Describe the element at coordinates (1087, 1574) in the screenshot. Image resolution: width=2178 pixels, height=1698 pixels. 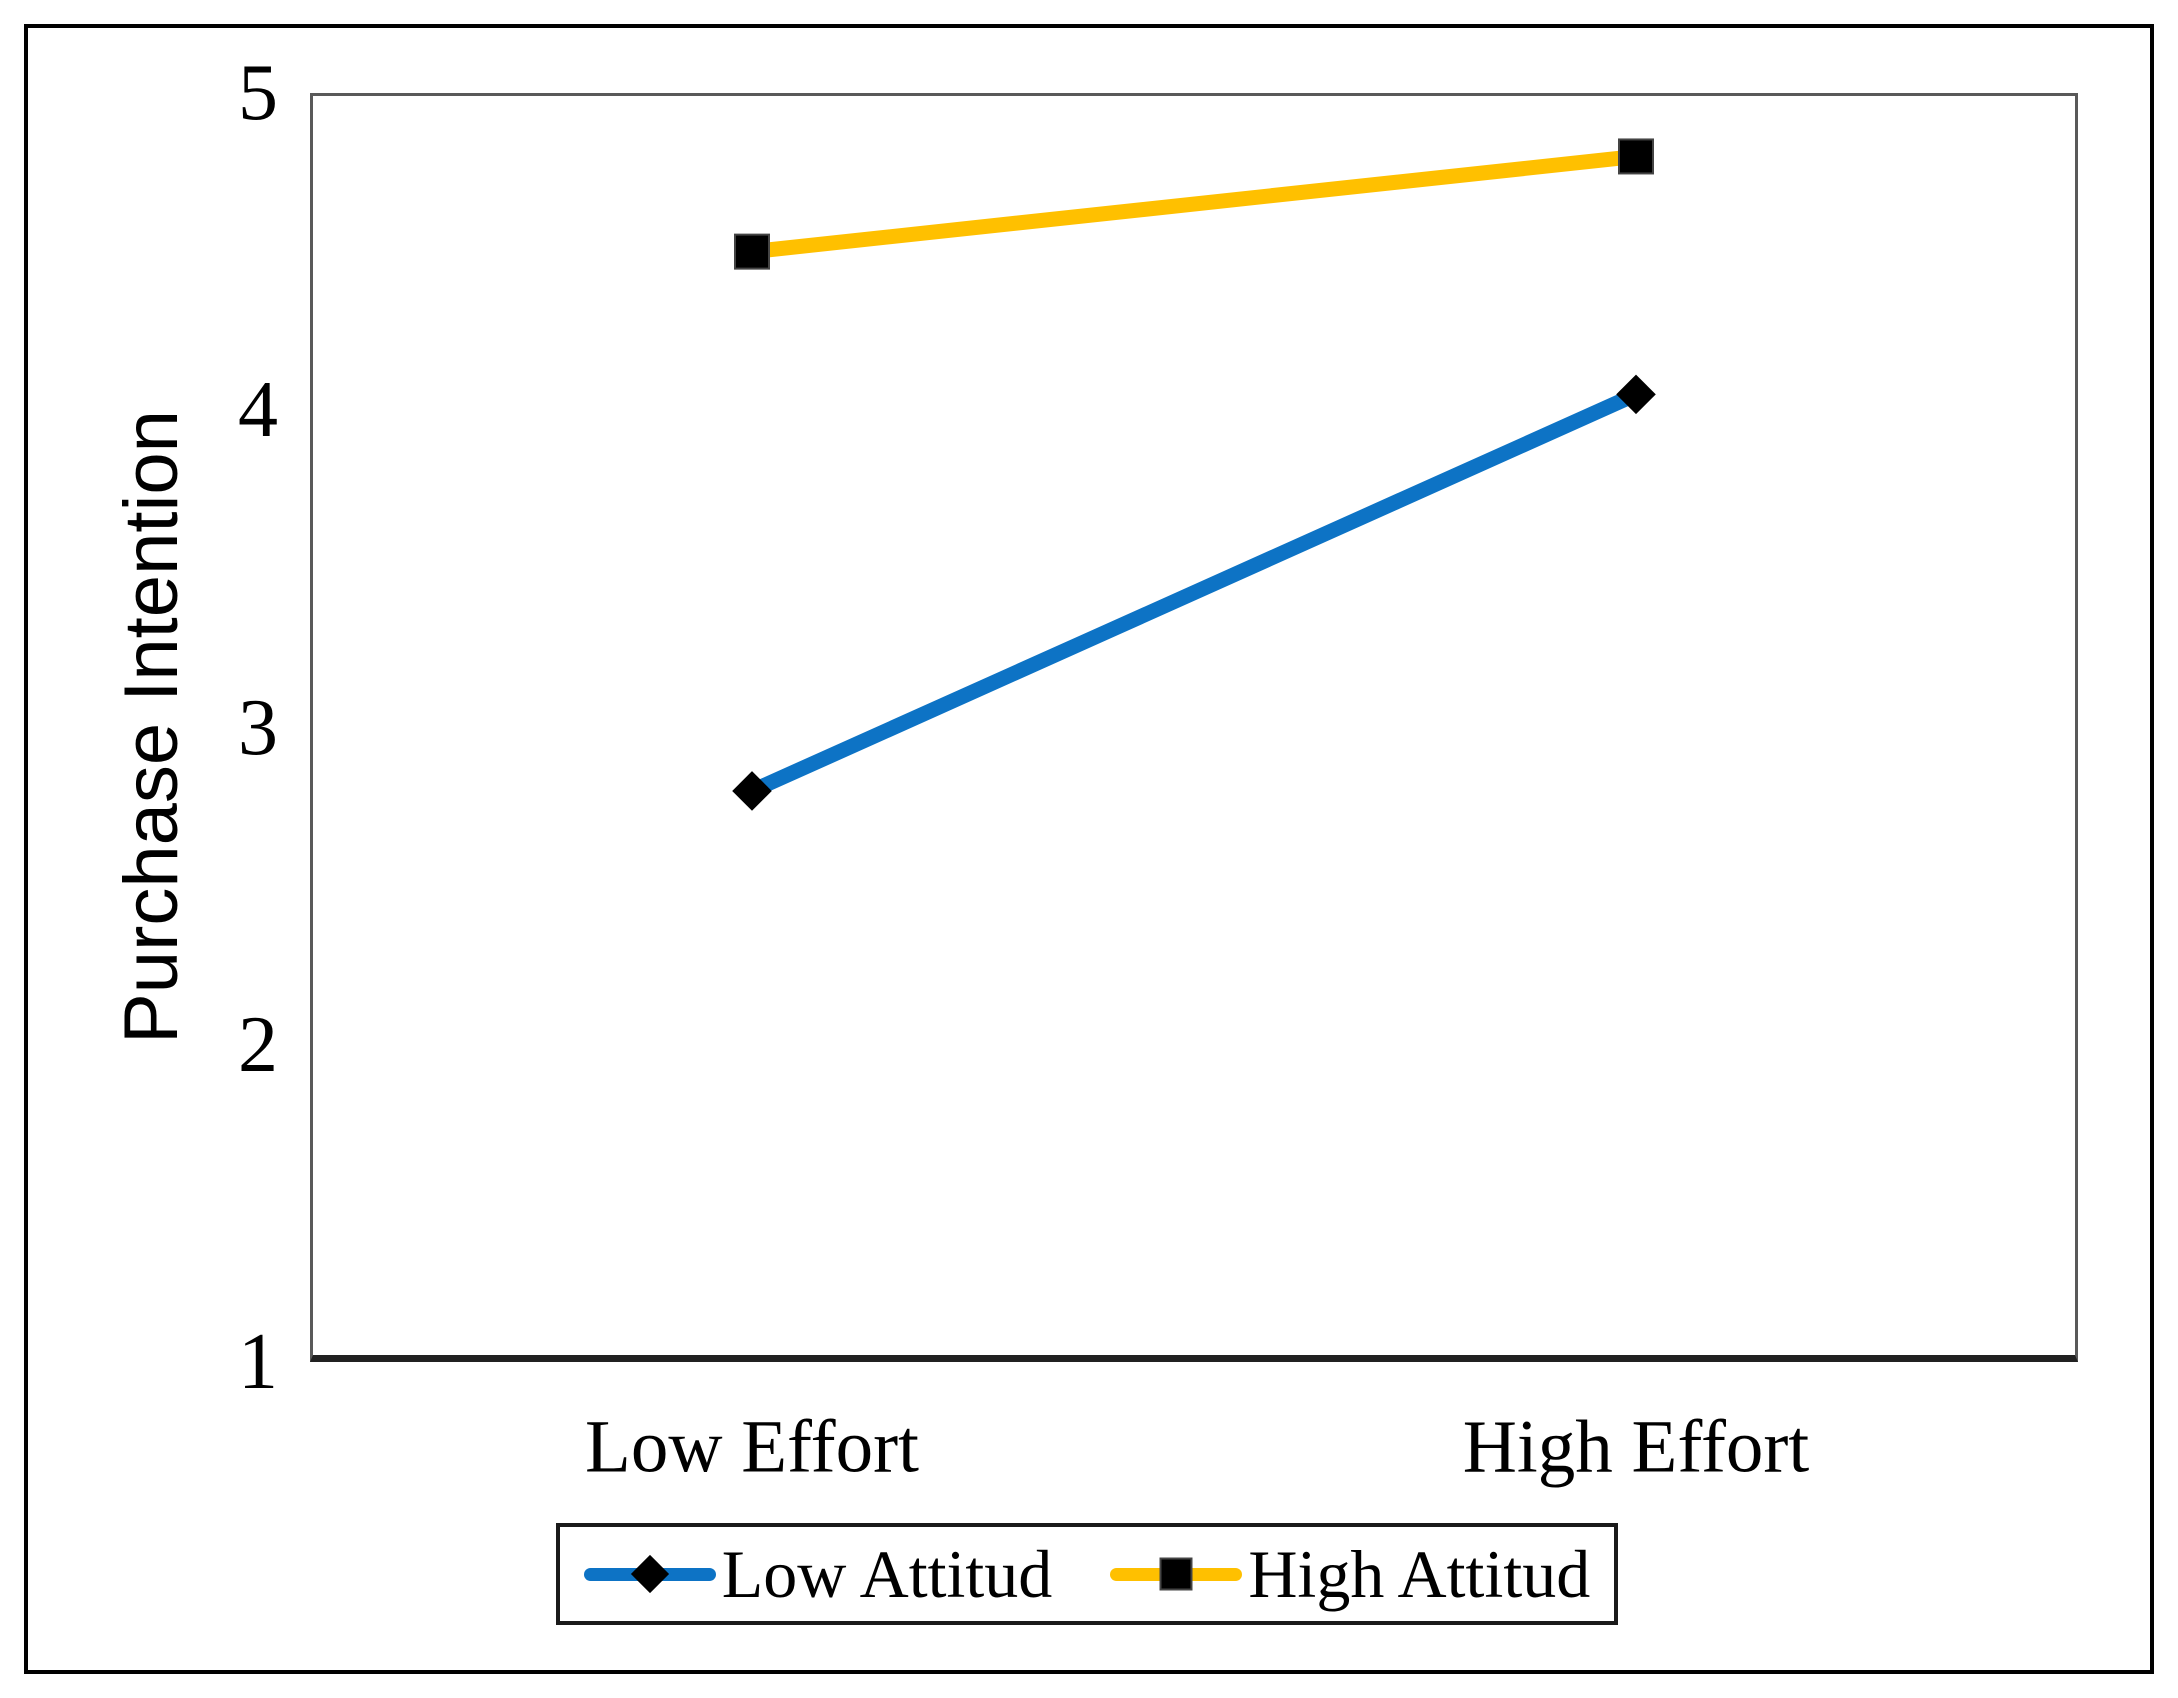
I see `legend-box: Low Attitud High Attitud` at that location.